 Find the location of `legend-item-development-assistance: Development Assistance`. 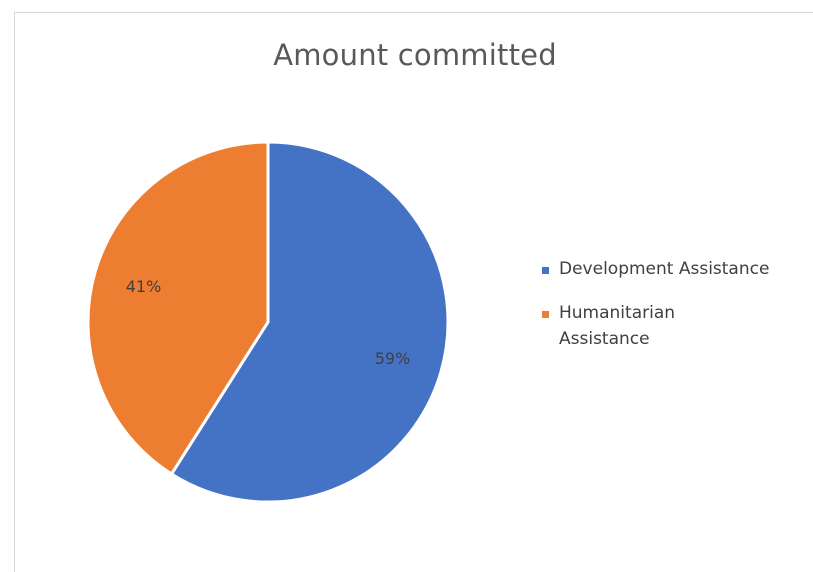

legend-item-development-assistance: Development Assistance is located at coordinates (676, 269).